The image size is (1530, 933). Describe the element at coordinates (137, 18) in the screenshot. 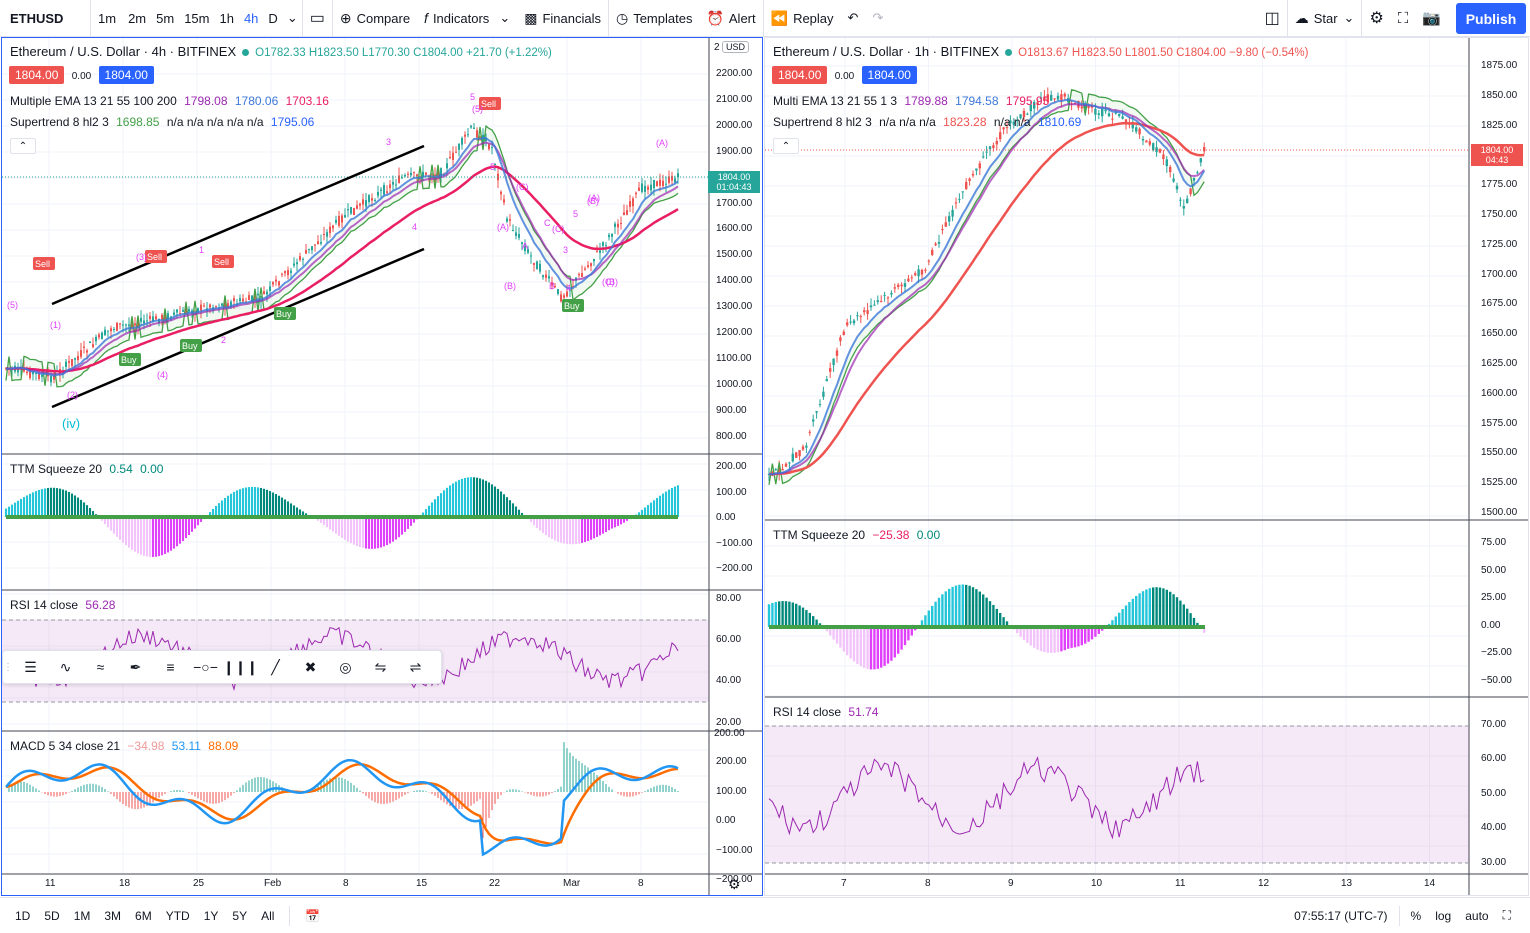

I see `interval-2m: 2m` at that location.